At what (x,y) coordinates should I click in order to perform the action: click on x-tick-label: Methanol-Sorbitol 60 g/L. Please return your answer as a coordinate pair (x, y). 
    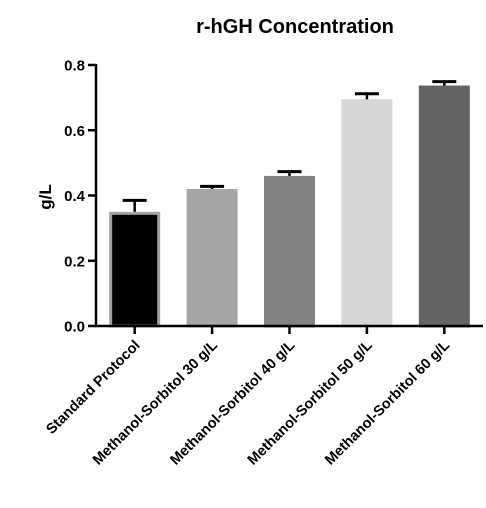
    Looking at the image, I should click on (387, 402).